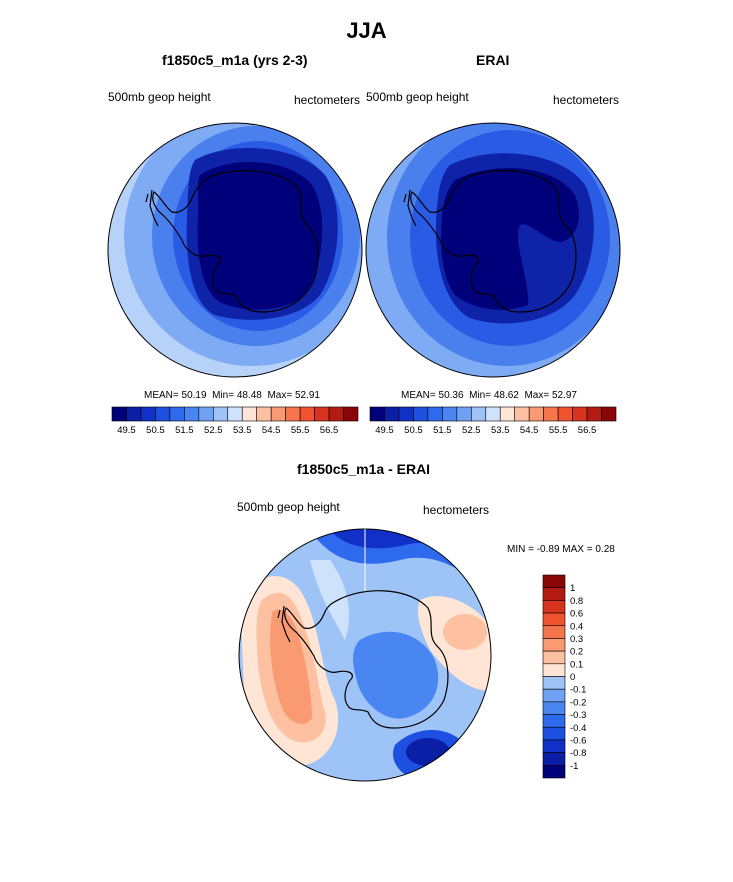 The image size is (733, 882). I want to click on diff-colorbar-tick-label: -0.6, so click(578, 740).